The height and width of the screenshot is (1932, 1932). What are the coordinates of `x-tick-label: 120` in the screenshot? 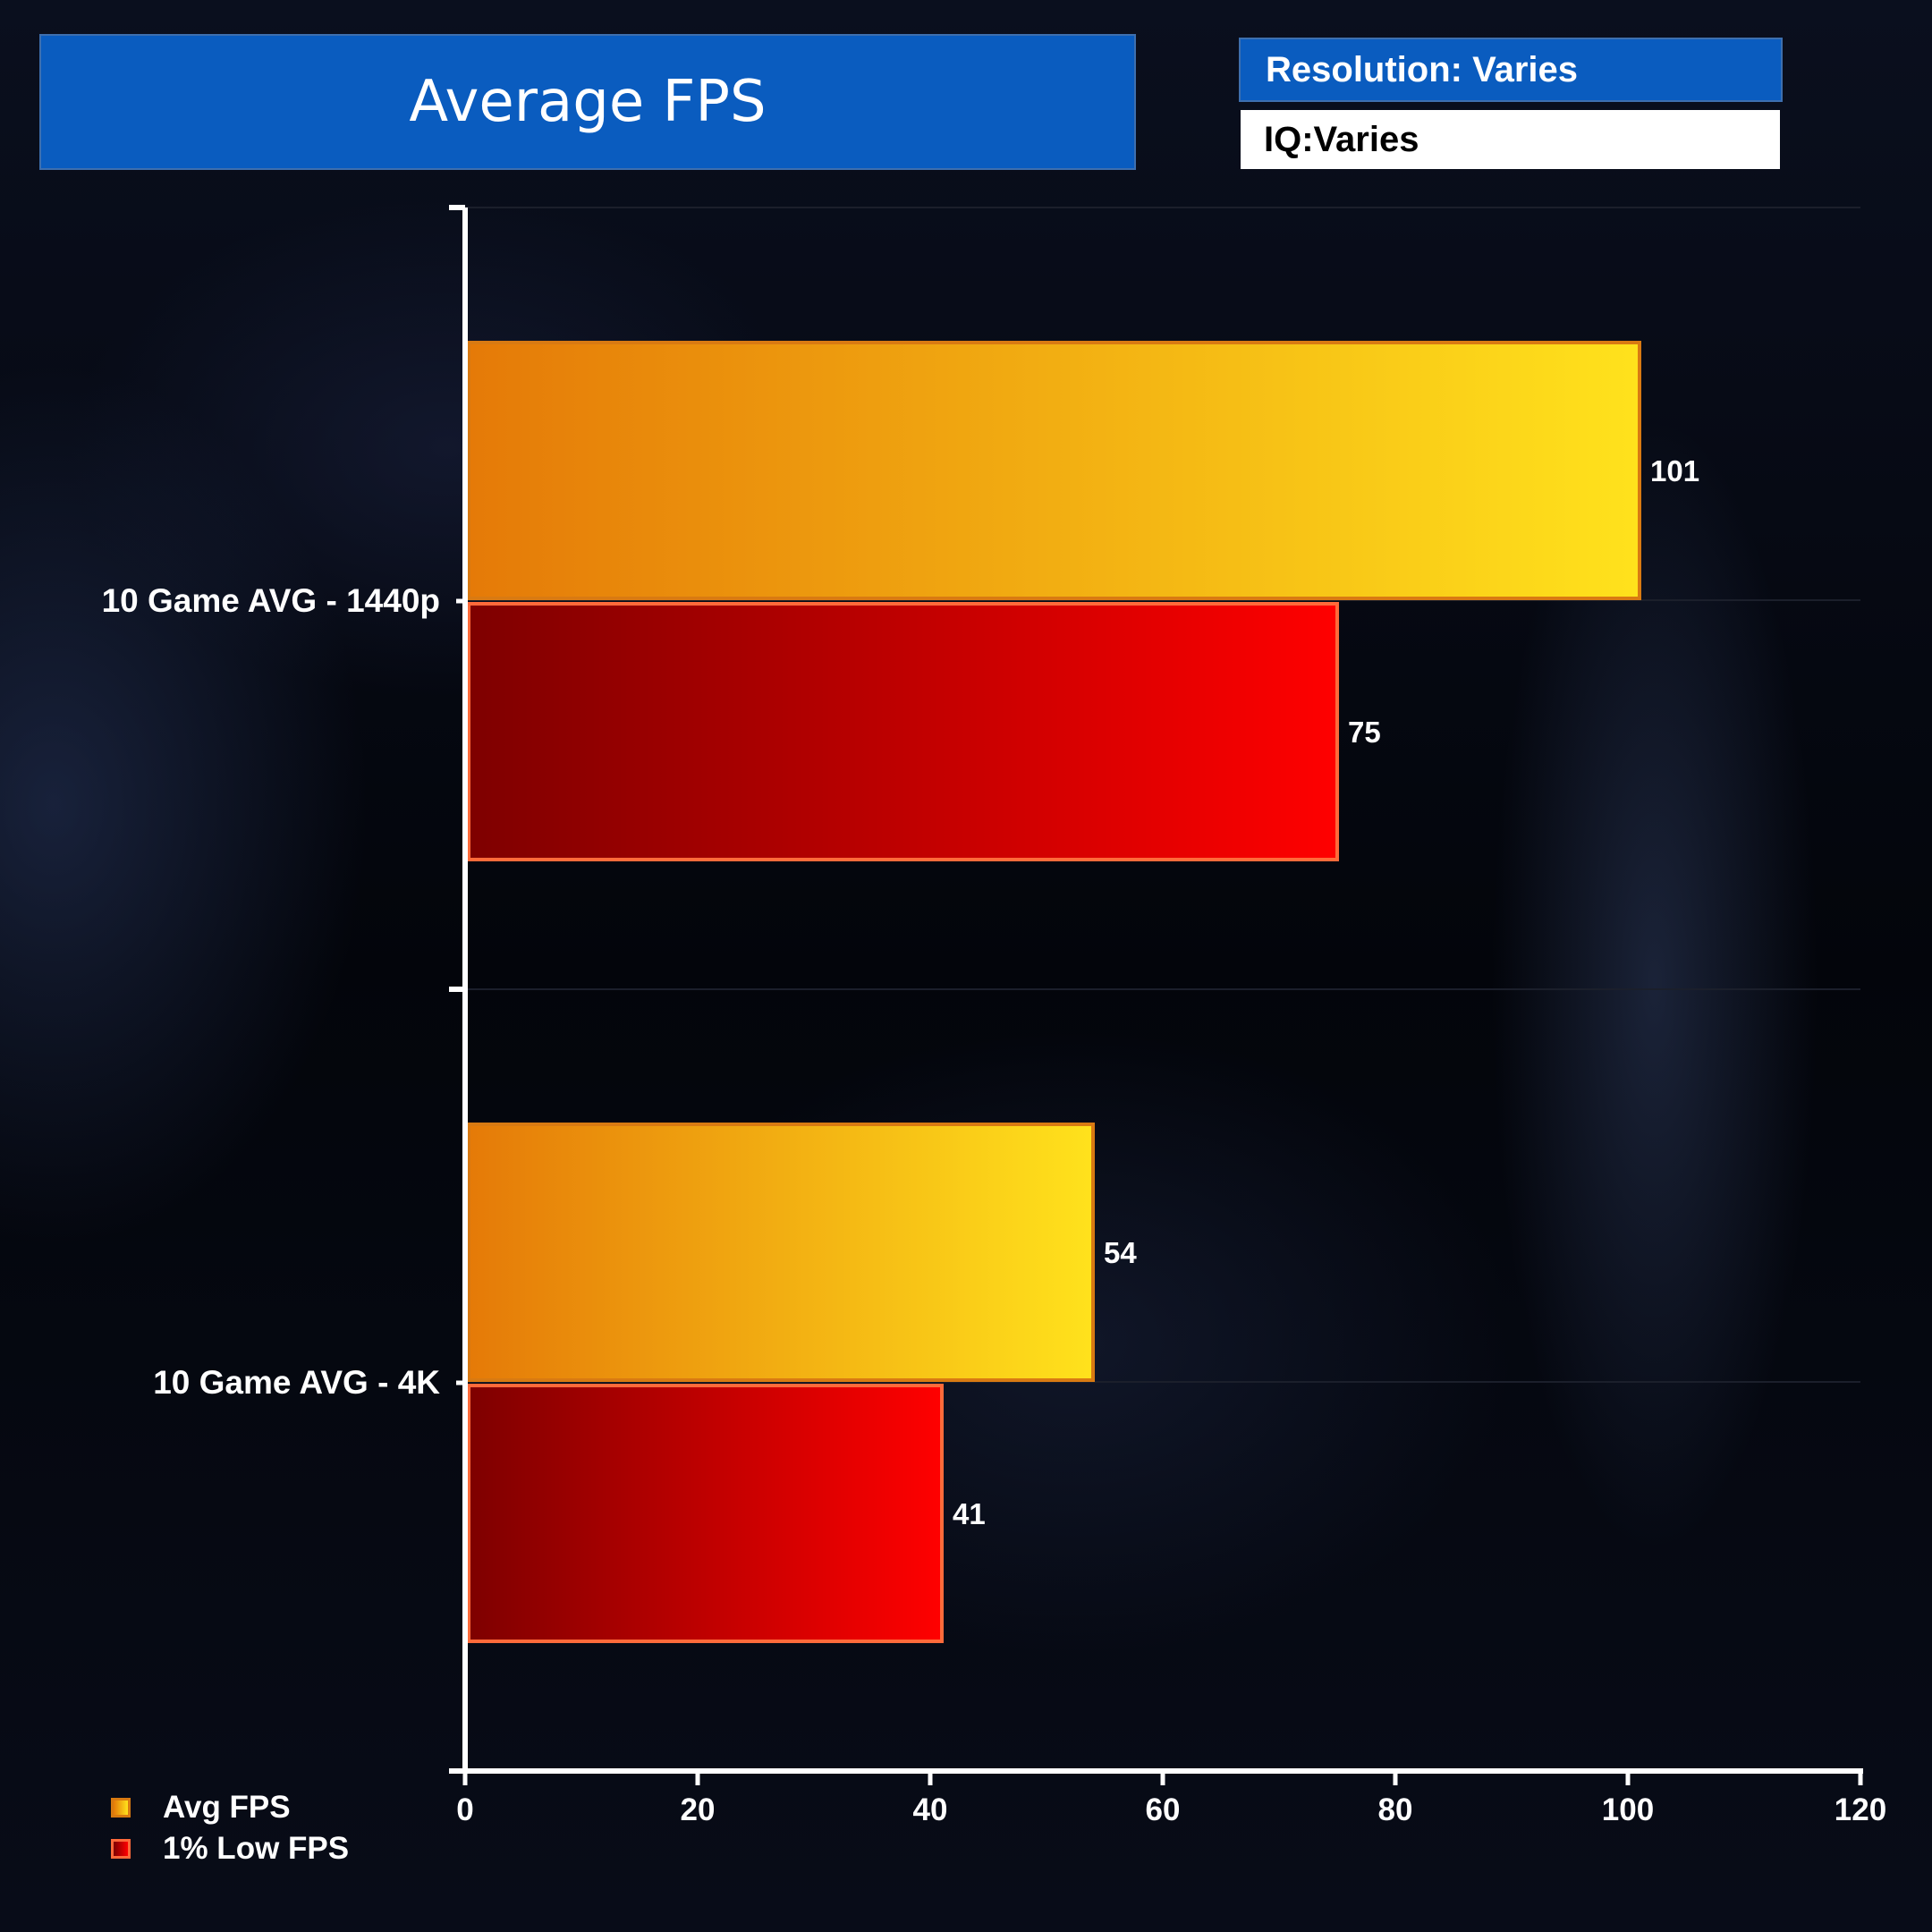 It's located at (1860, 1809).